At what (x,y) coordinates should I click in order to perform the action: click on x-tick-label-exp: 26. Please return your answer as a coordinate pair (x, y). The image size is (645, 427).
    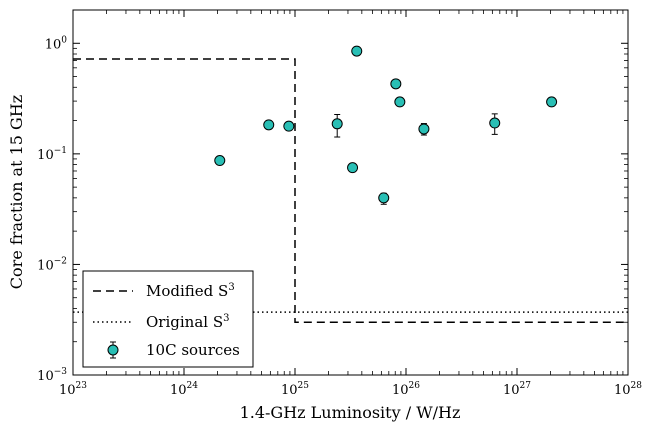
    Looking at the image, I should click on (415, 386).